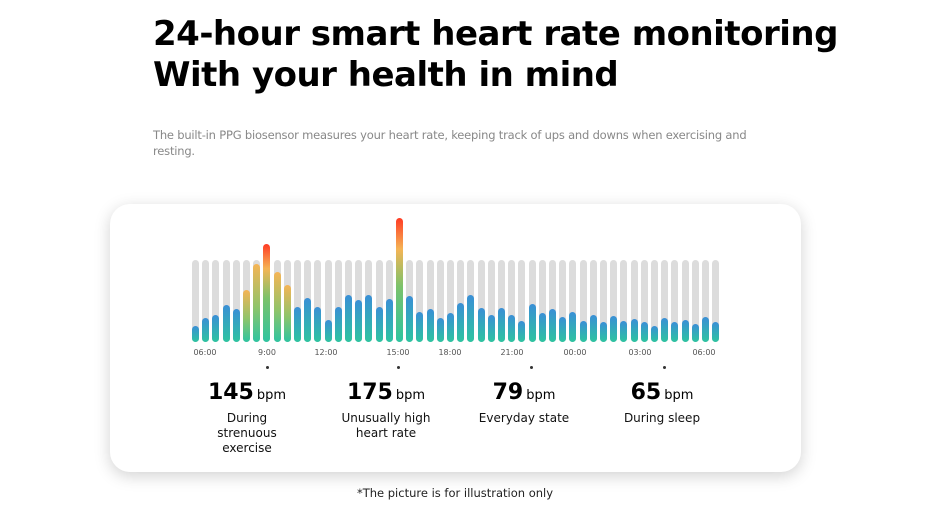 The image size is (947, 530). What do you see at coordinates (646, 392) in the screenshot?
I see `stat-value: 65` at bounding box center [646, 392].